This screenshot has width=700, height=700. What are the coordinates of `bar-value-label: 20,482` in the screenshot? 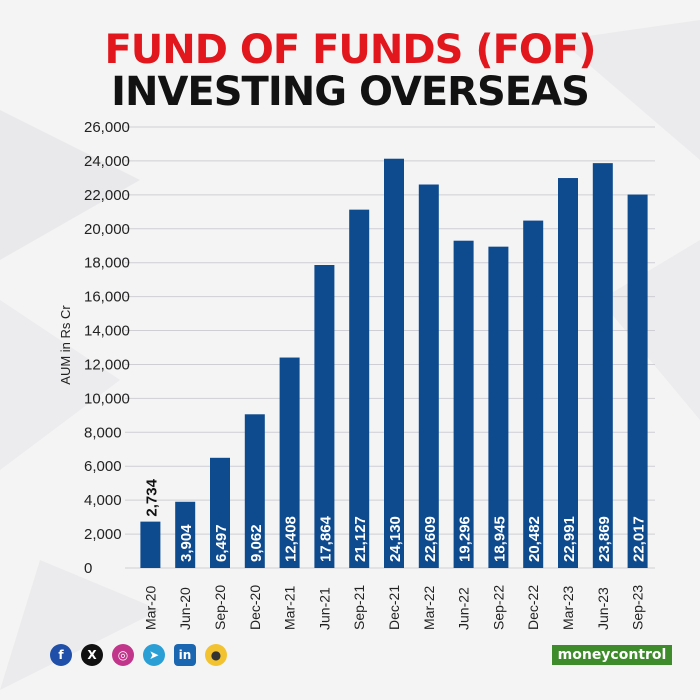 It's located at (534, 539).